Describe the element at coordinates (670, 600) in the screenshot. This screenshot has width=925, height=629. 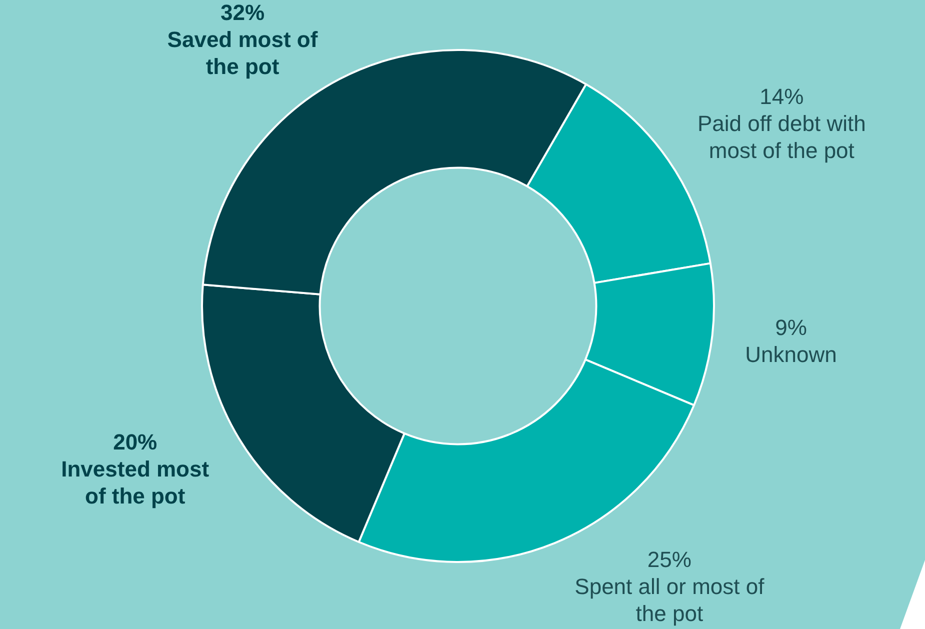
I see `slice-label: Spent all or most of the pot` at that location.